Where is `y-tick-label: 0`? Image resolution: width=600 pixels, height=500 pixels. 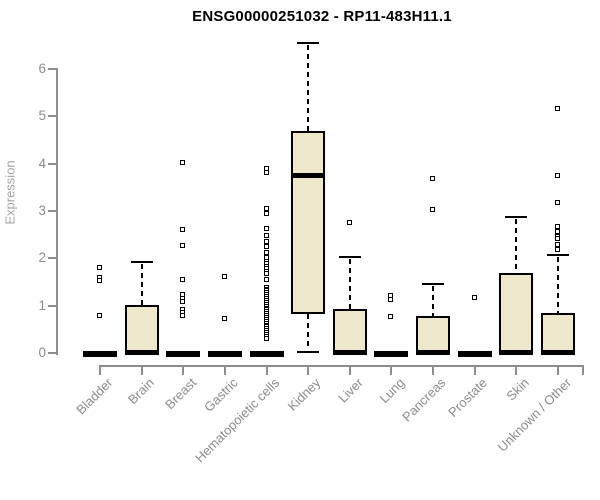 y-tick-label: 0 is located at coordinates (42, 352).